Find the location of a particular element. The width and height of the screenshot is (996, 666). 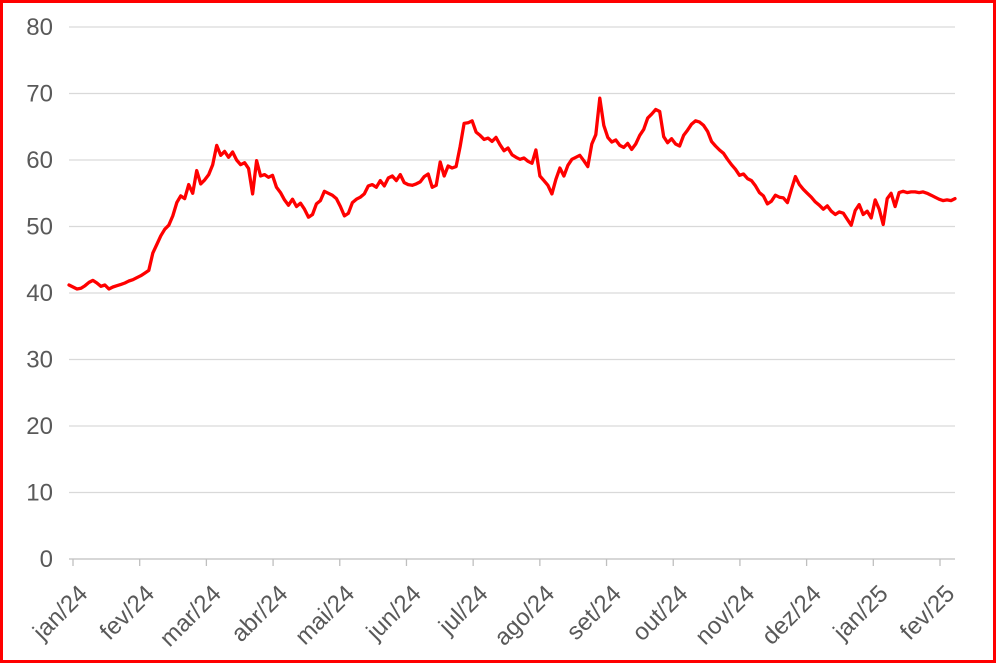

y-axis-tick-label: 40 is located at coordinates (39, 293).